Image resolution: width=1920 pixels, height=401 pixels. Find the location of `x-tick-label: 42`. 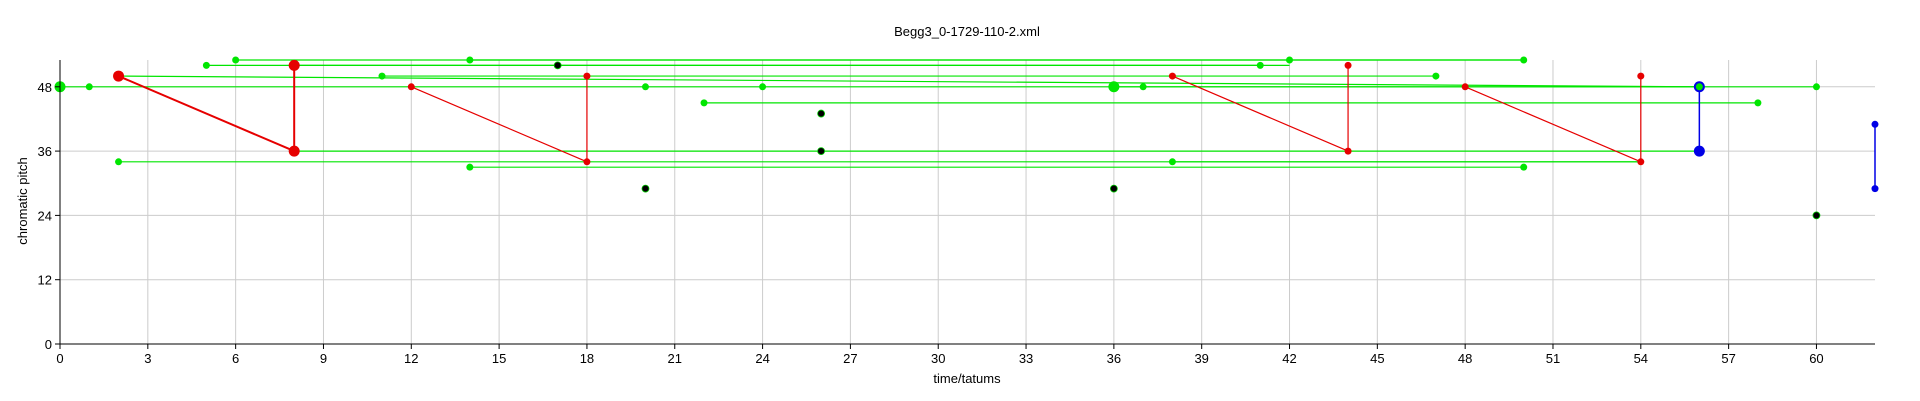

x-tick-label: 42 is located at coordinates (1289, 358).